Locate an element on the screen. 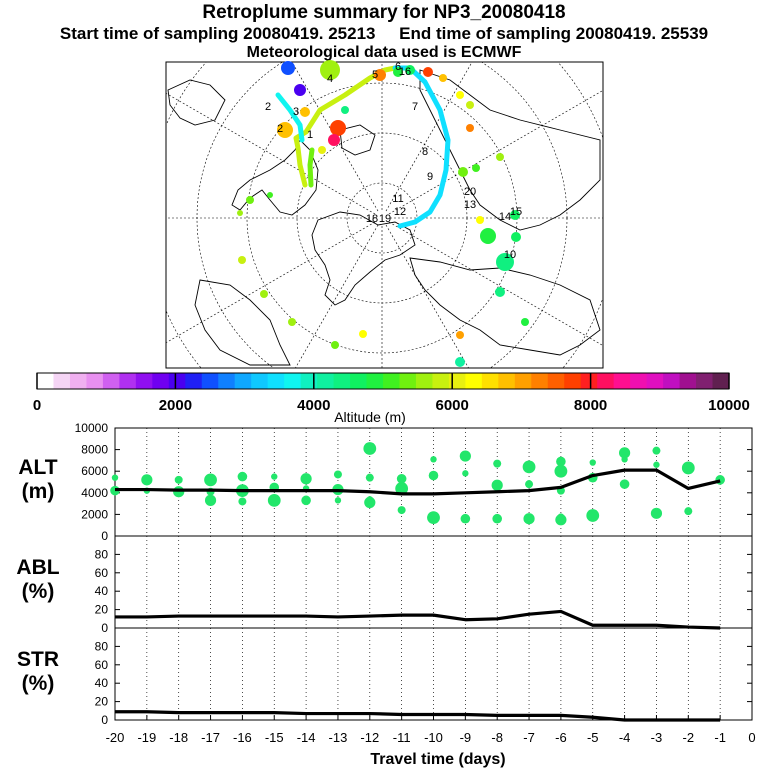 This screenshot has height=768, width=768. map-point-number: 10 is located at coordinates (510, 255).